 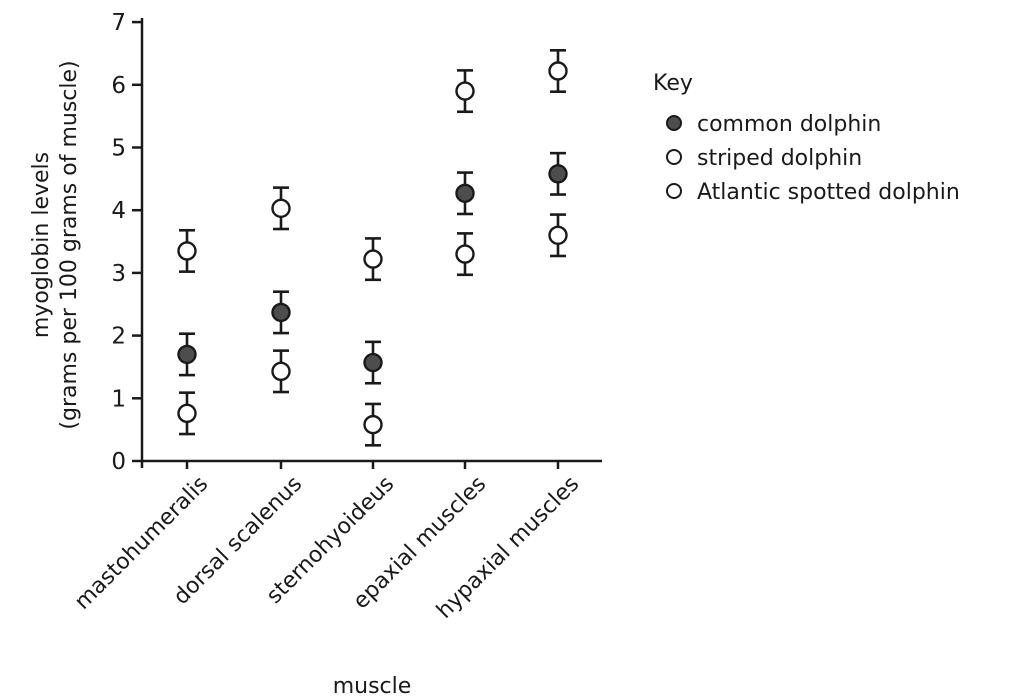 I want to click on y-axis-title-line-2: (grams per 100 grams of muscle), so click(x=69, y=244).